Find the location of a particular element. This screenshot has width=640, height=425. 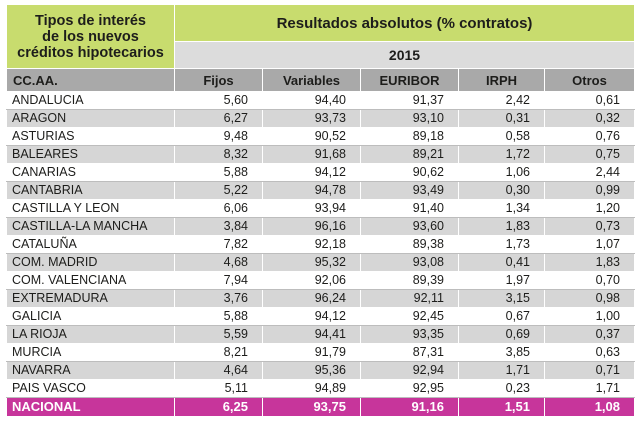

cell-euribor: 89,38 is located at coordinates (409, 244).